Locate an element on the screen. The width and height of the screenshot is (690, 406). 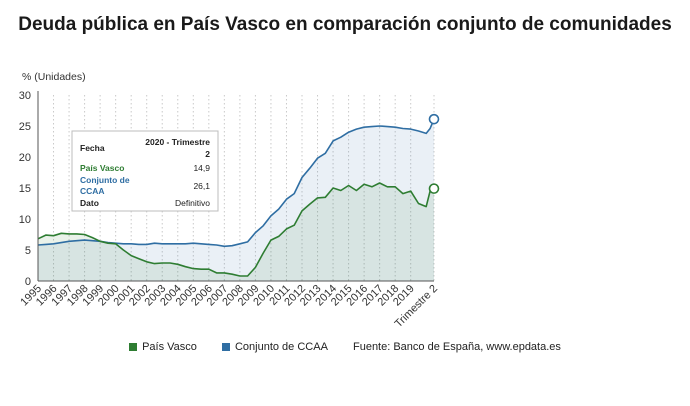
tooltip-date-value-line1: 2020 - Trimestre is located at coordinates (177, 142).